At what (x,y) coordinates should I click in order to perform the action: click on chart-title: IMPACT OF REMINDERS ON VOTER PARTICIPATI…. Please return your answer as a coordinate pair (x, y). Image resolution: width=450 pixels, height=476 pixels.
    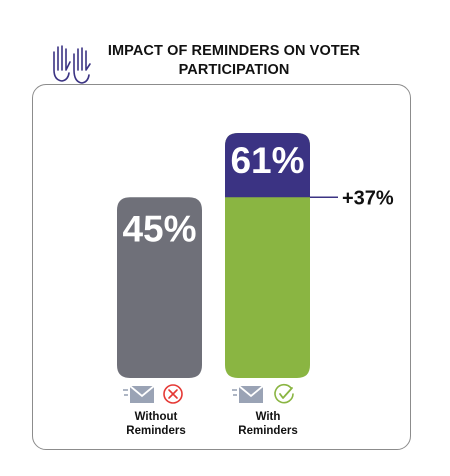
    Looking at the image, I should click on (234, 60).